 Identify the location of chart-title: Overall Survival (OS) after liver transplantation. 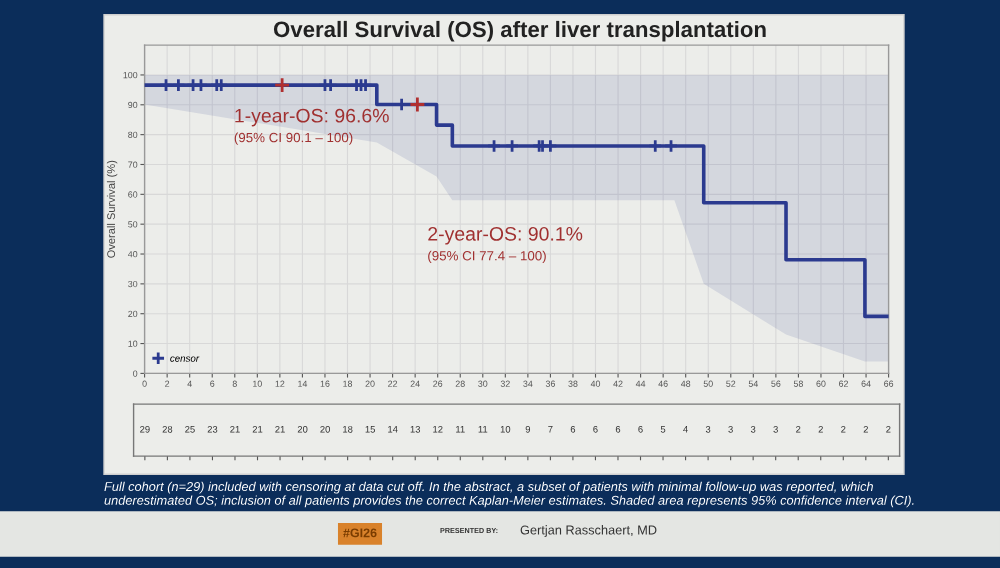
(519, 31).